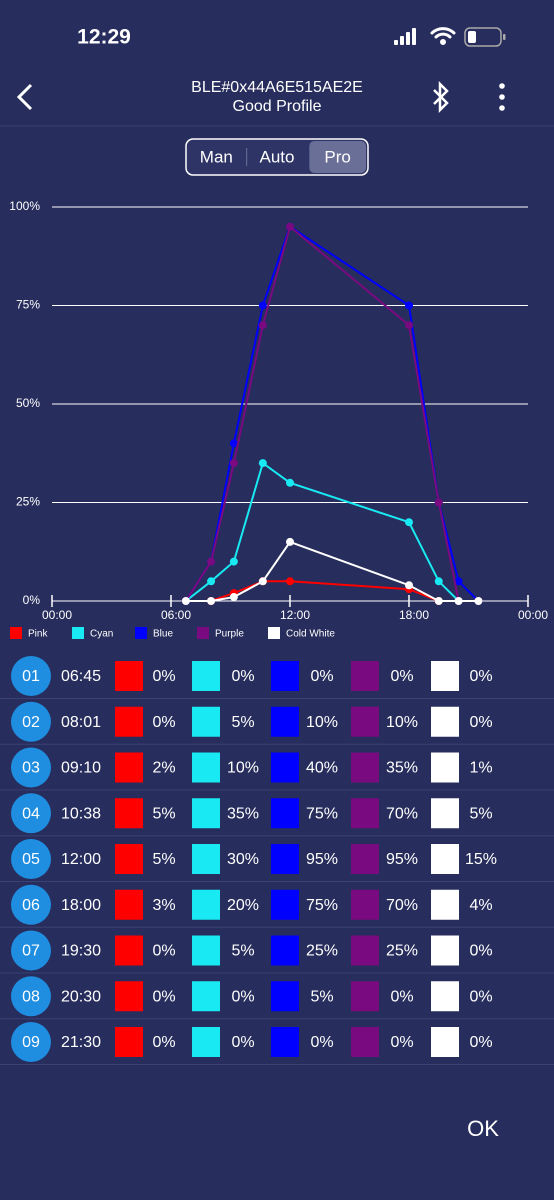 The width and height of the screenshot is (554, 1200). I want to click on tab: Man, so click(216, 156).